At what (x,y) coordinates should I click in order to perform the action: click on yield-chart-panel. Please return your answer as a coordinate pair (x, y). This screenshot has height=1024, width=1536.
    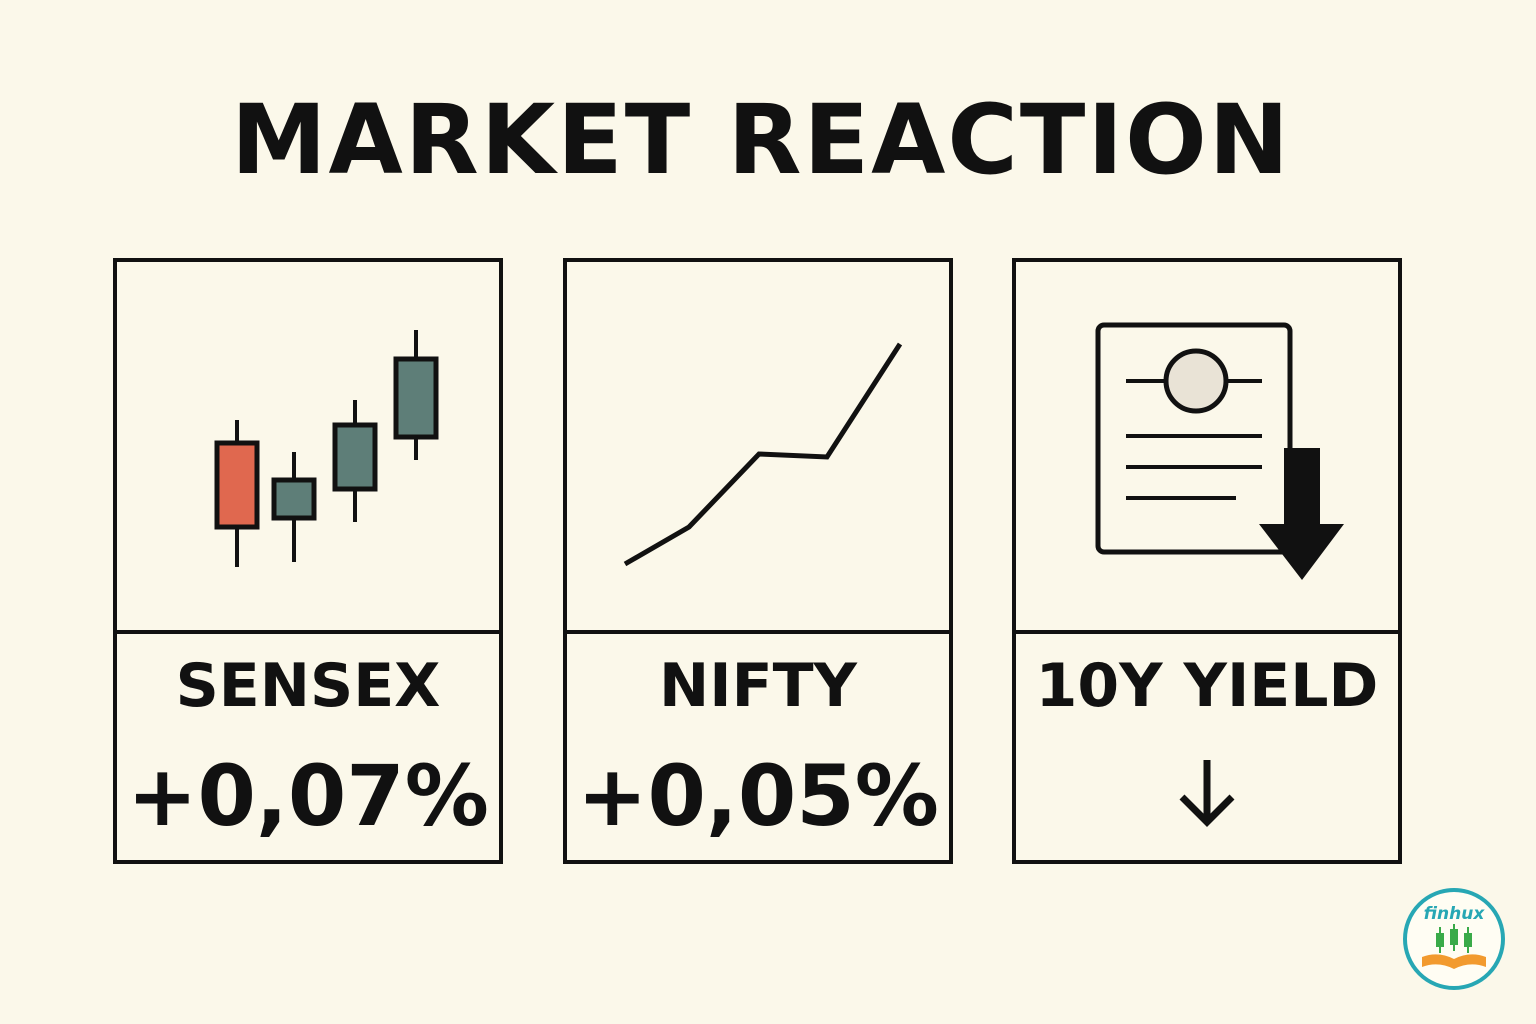
    Looking at the image, I should click on (1207, 448).